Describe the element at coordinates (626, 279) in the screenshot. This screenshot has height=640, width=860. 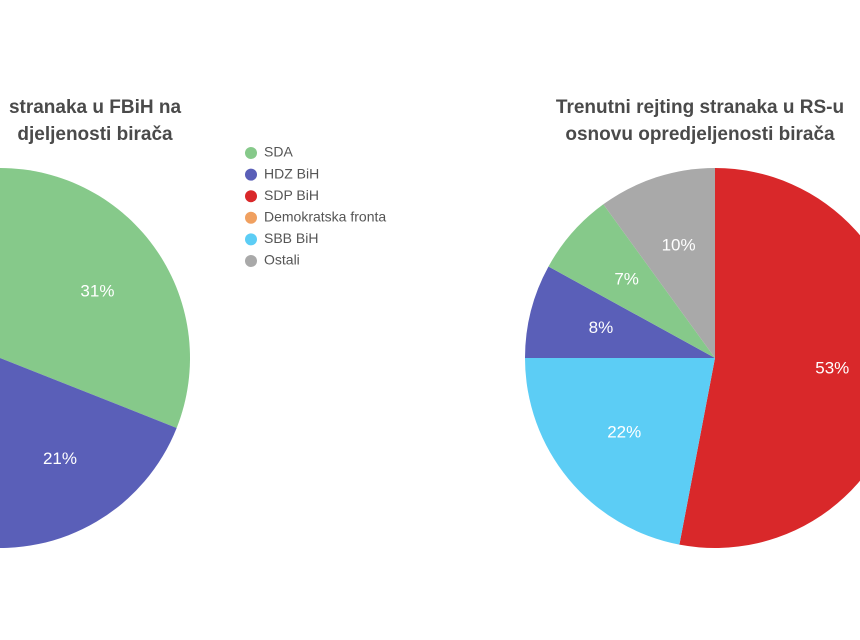
I see `value-label: 7%` at that location.